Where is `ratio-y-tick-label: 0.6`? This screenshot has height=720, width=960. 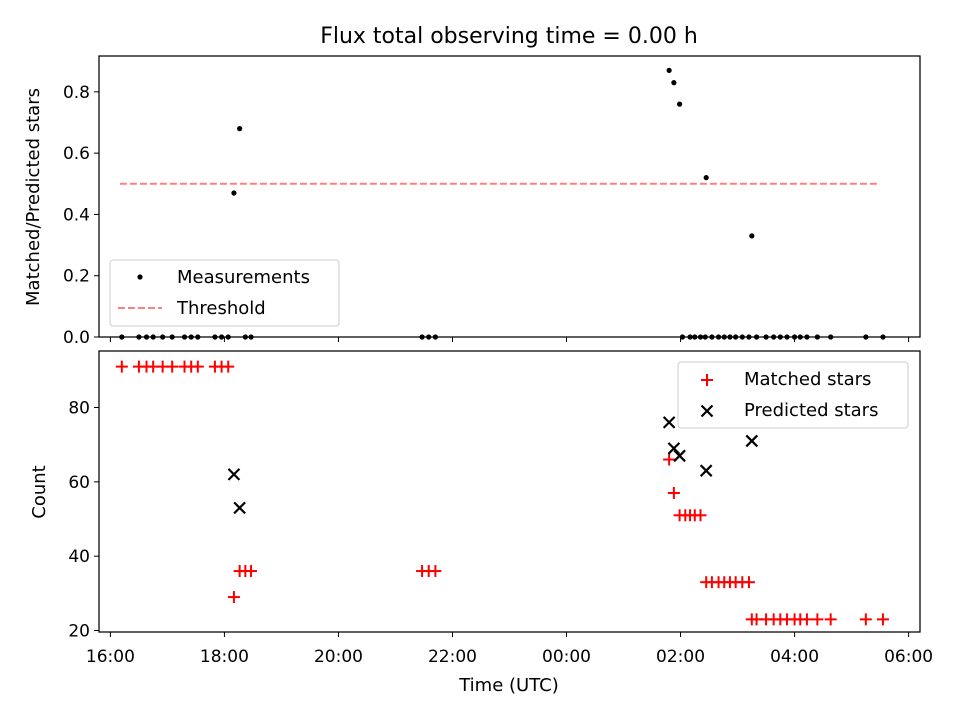
ratio-y-tick-label: 0.6 is located at coordinates (76, 154).